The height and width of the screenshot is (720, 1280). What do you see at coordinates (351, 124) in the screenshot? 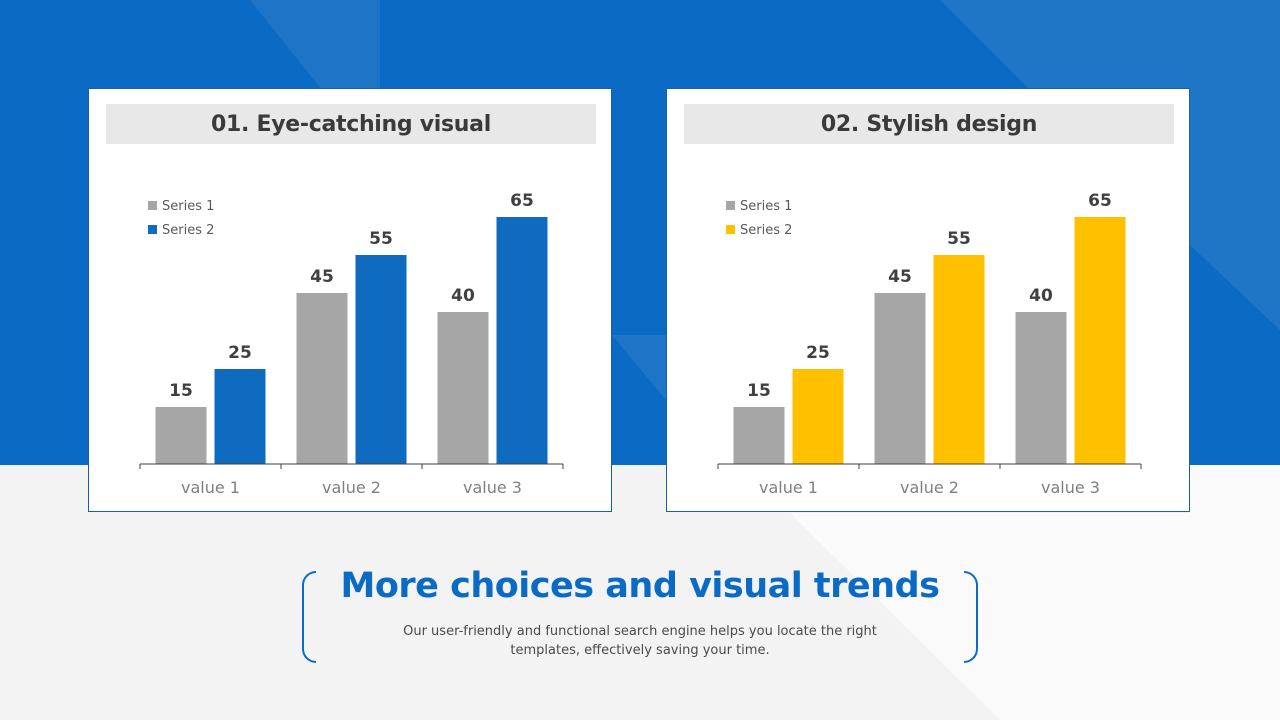
I see `chart-title-1: 01. Eye-catching visual` at bounding box center [351, 124].